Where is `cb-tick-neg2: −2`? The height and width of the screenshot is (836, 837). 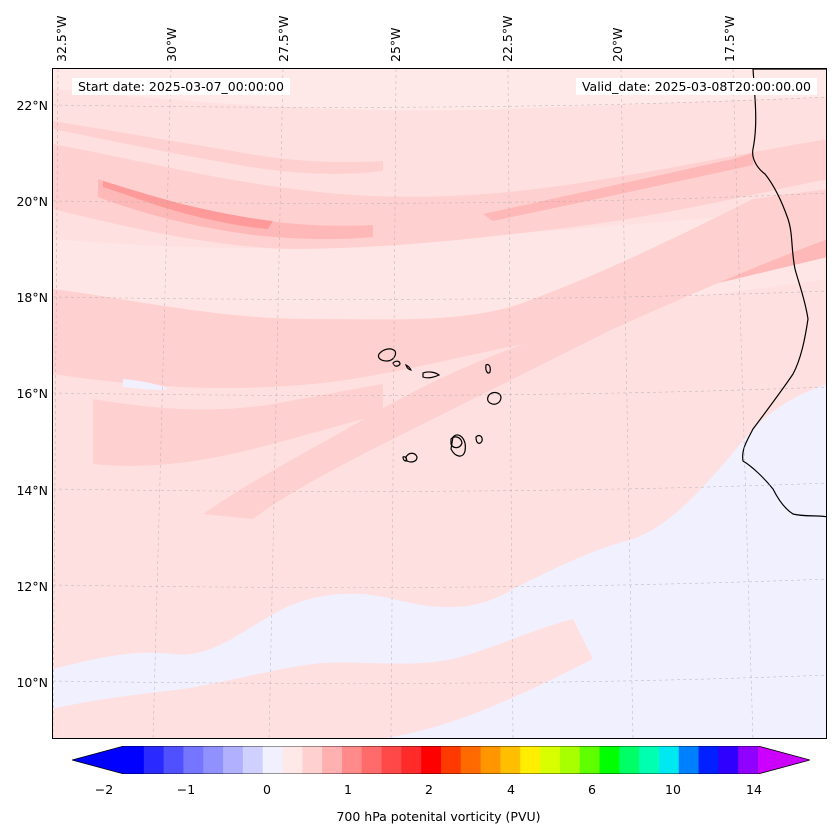
cb-tick-neg2: −2 is located at coordinates (104, 789).